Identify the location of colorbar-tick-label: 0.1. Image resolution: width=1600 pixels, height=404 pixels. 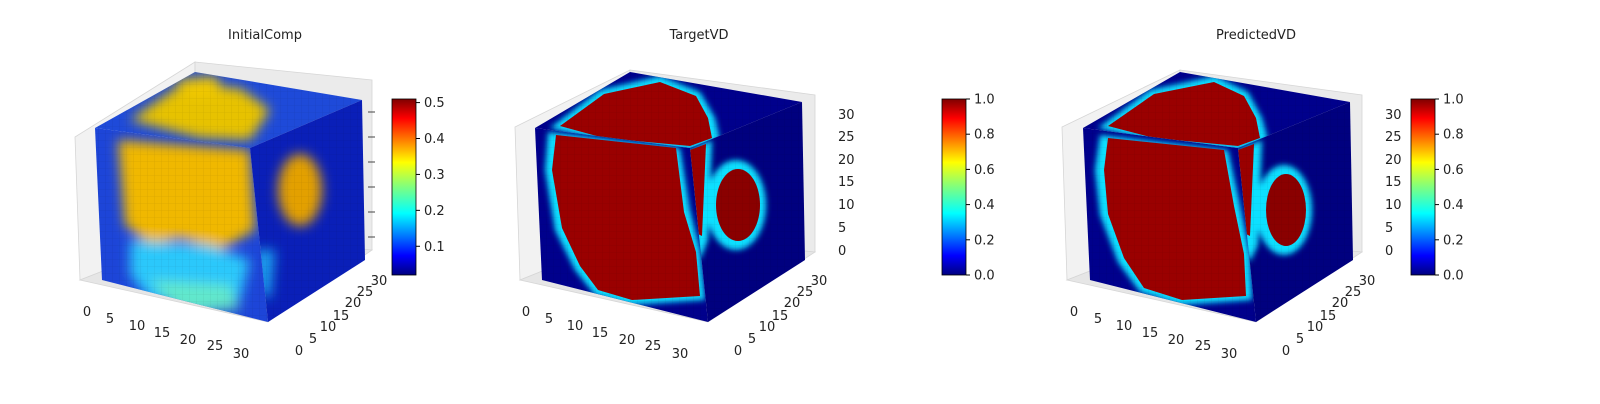
(434, 247).